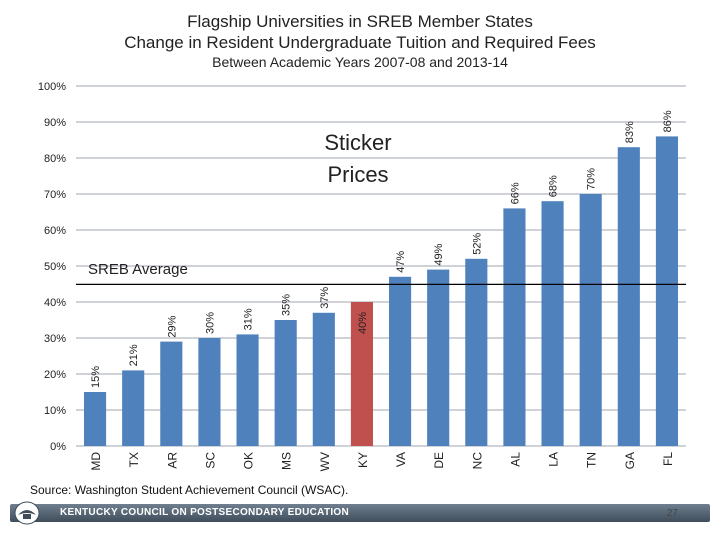 The image size is (720, 540). What do you see at coordinates (363, 323) in the screenshot?
I see `value-label: 40%` at bounding box center [363, 323].